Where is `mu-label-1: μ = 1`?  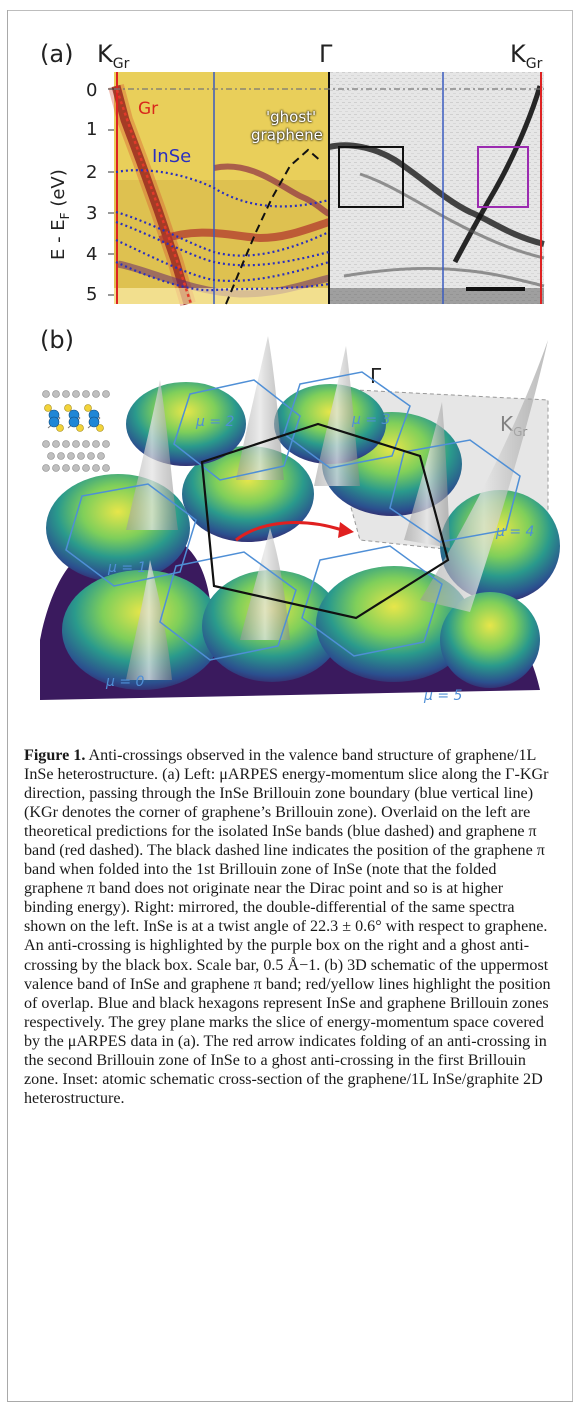
mu-label-1: μ = 1 is located at coordinates (127, 568).